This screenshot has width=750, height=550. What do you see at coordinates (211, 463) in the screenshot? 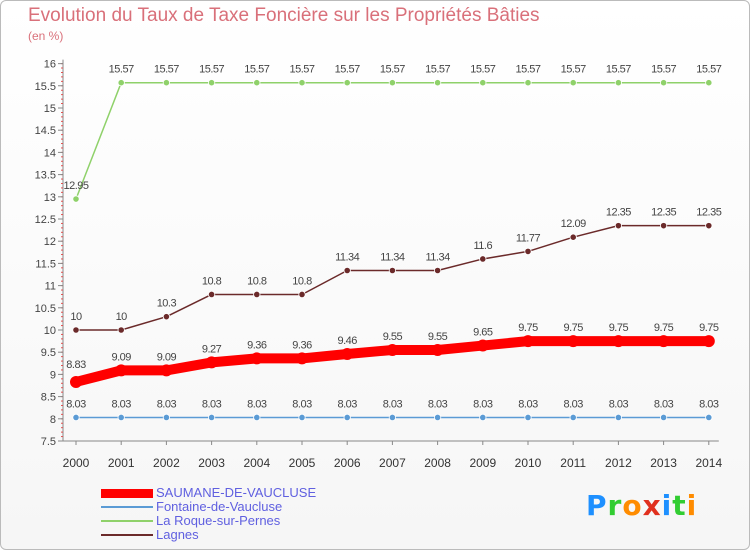
I see `x-tick-label: 2003` at bounding box center [211, 463].